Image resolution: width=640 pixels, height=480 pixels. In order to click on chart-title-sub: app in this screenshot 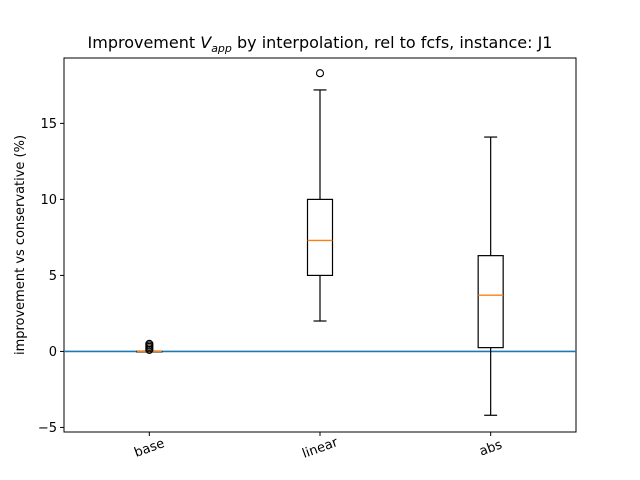, I will do `click(221, 48)`.